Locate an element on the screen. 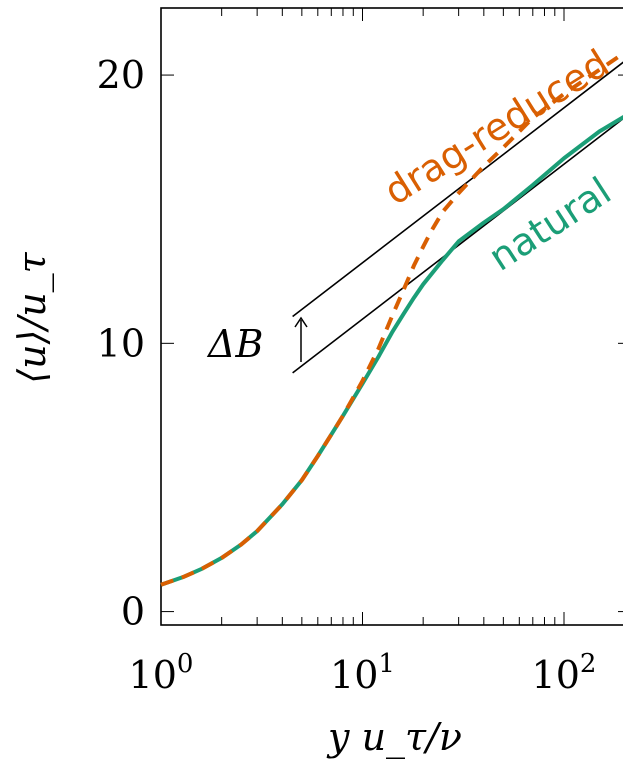 The image size is (623, 763). x-tick-exponent: 2 is located at coordinates (588, 664).